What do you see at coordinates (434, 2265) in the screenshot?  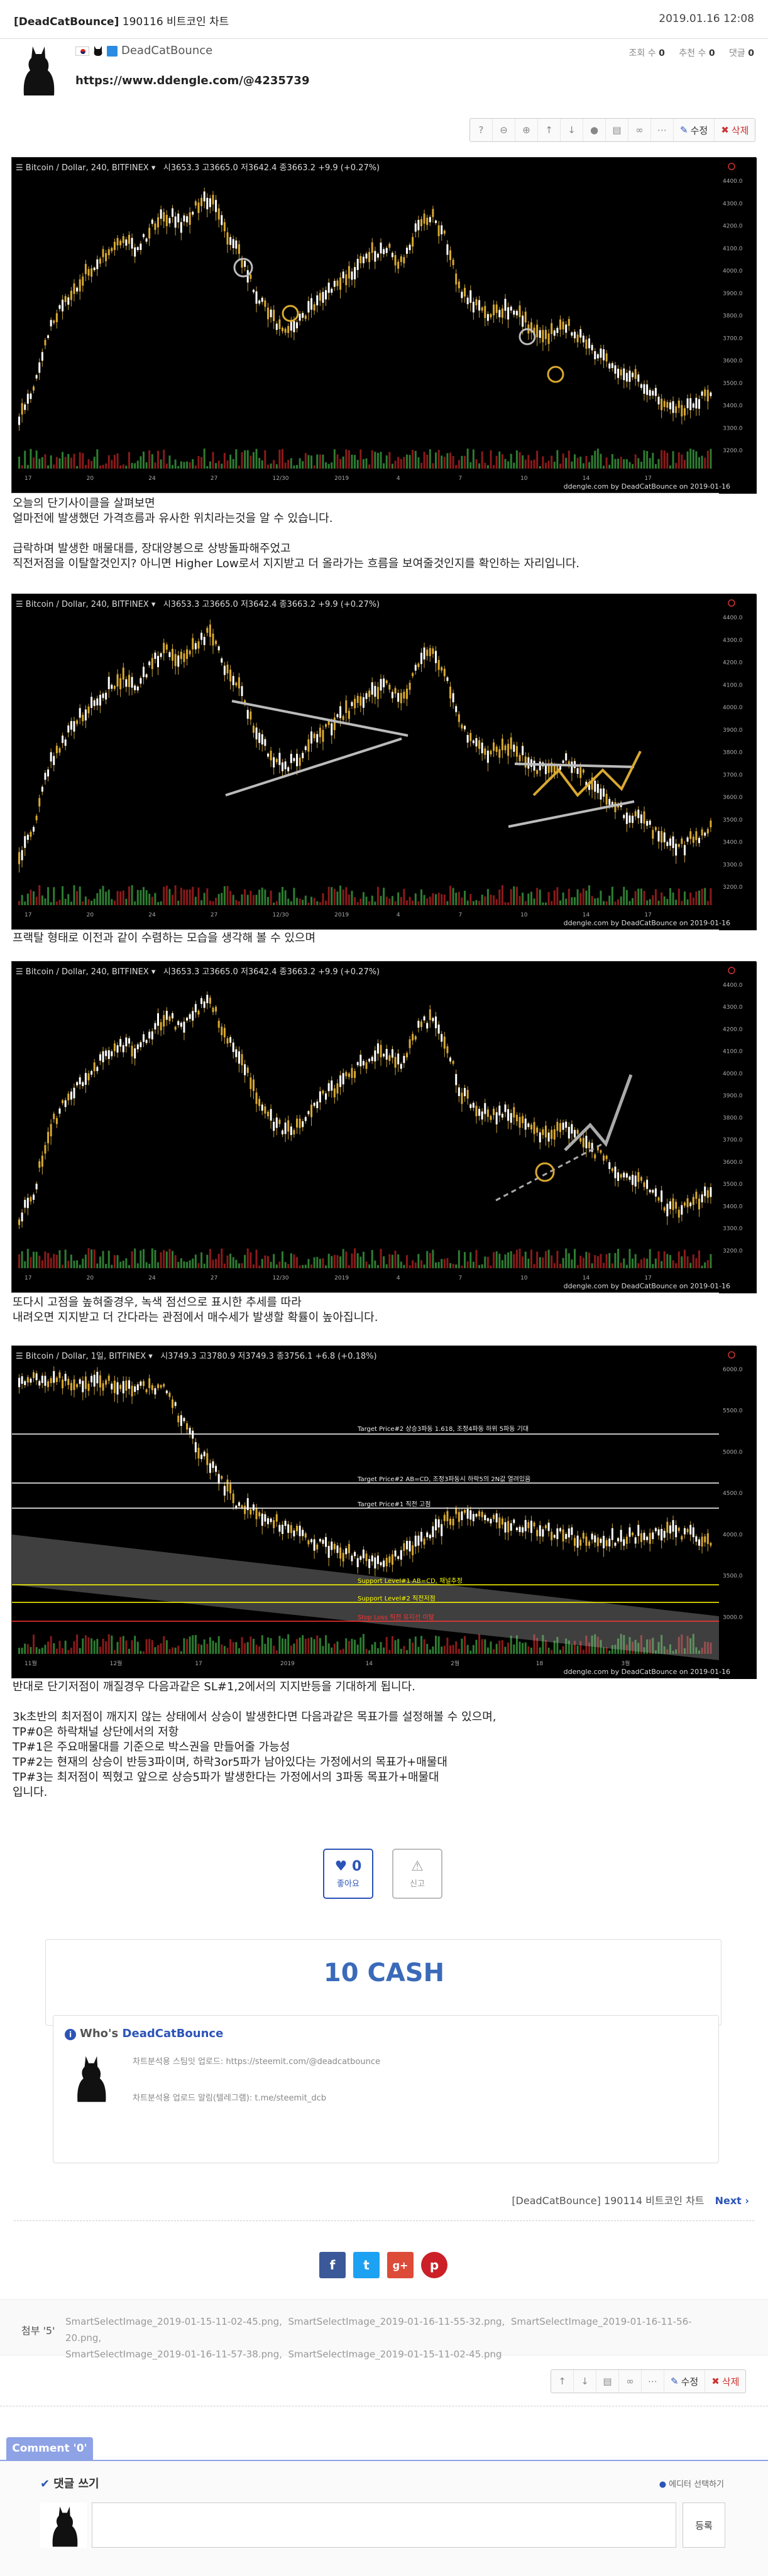 I see `pinterest-share-button: p` at bounding box center [434, 2265].